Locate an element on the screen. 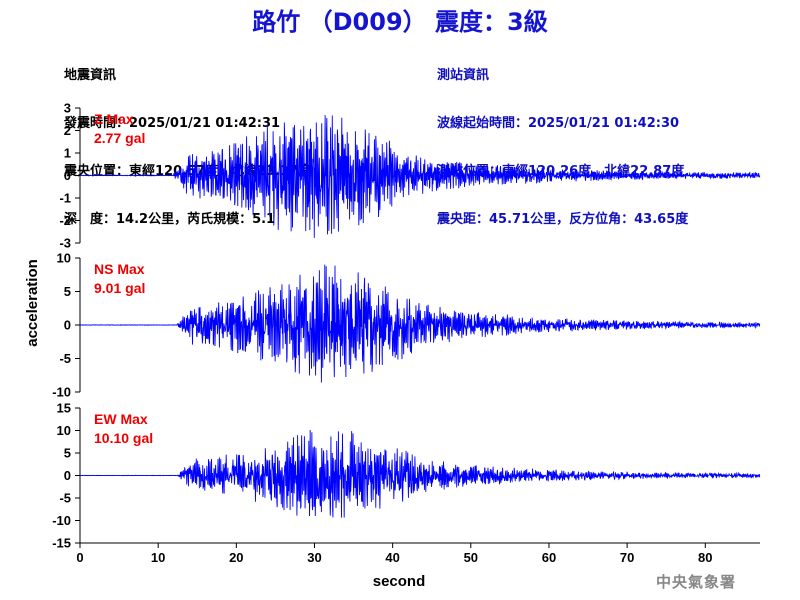 This screenshot has height=600, width=800. ns-y-tick-label: -5 is located at coordinates (65, 358).